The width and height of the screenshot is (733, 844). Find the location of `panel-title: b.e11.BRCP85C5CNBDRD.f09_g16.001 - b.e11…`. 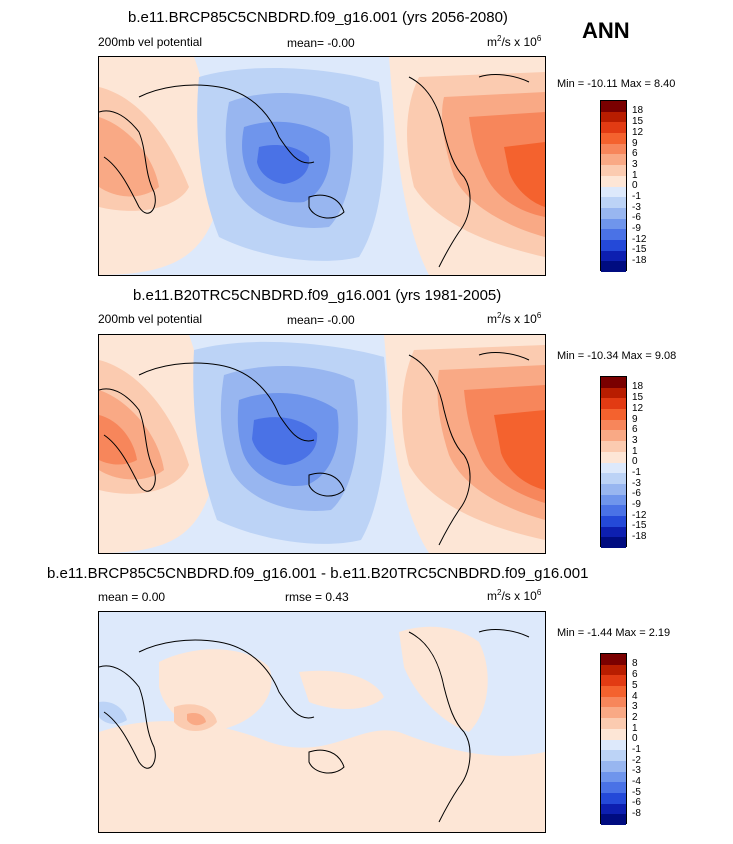

panel-title: b.e11.BRCP85C5CNBDRD.f09_g16.001 - b.e11… is located at coordinates (318, 573).